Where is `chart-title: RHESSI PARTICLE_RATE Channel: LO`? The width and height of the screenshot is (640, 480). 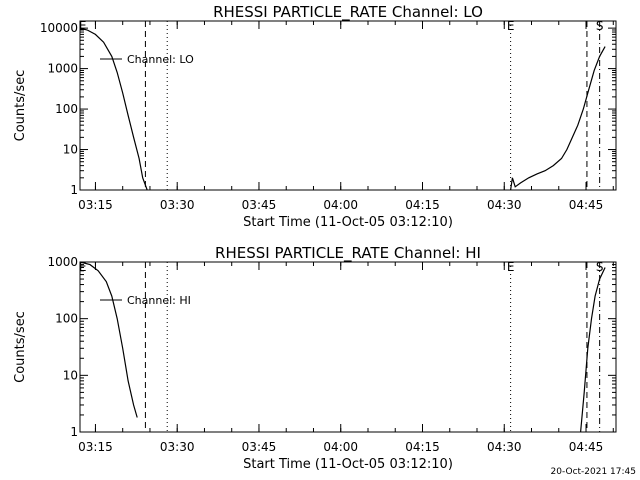 chart-title: RHESSI PARTICLE_RATE Channel: LO is located at coordinates (348, 12).